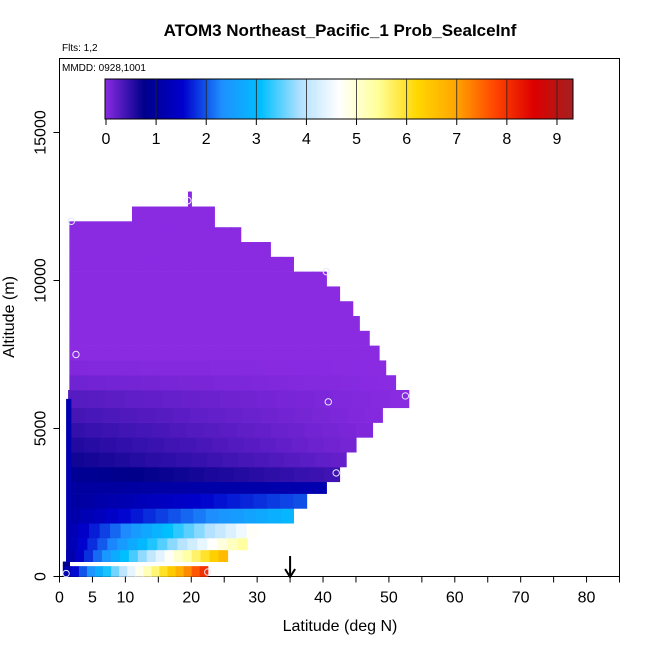  Describe the element at coordinates (337, 591) in the screenshot. I see `x-axis: 0 5 10 20 30 40 50 60 70 80` at that location.